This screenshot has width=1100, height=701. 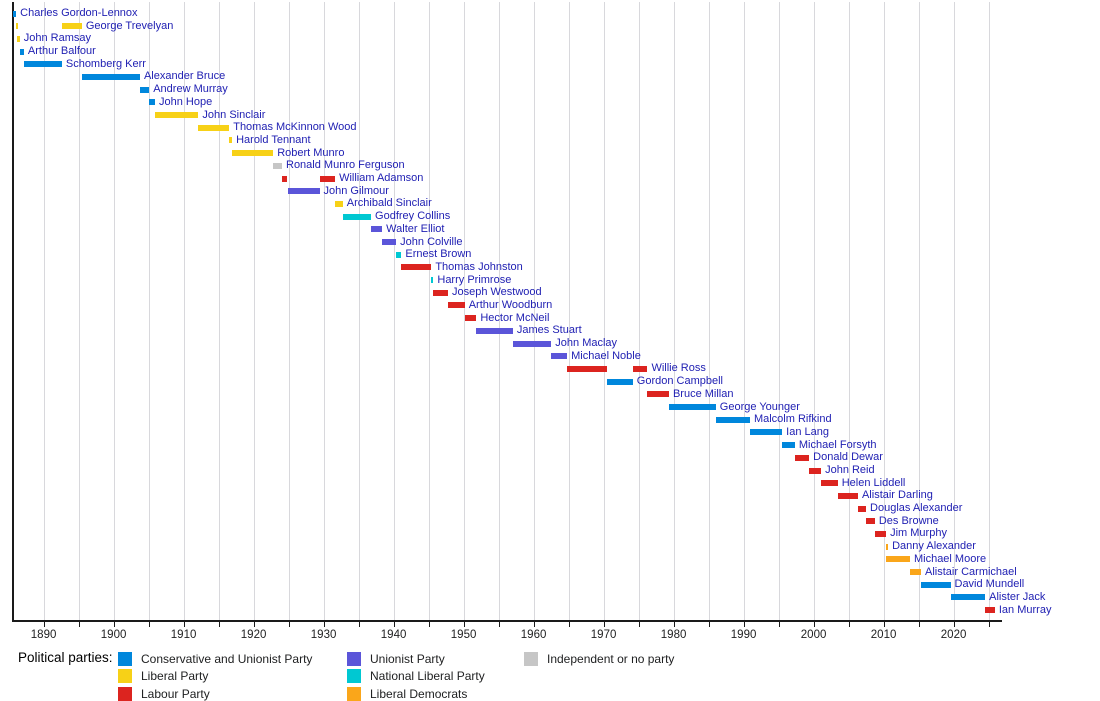 What do you see at coordinates (549, 330) in the screenshot?
I see `person-label: James Stuart` at bounding box center [549, 330].